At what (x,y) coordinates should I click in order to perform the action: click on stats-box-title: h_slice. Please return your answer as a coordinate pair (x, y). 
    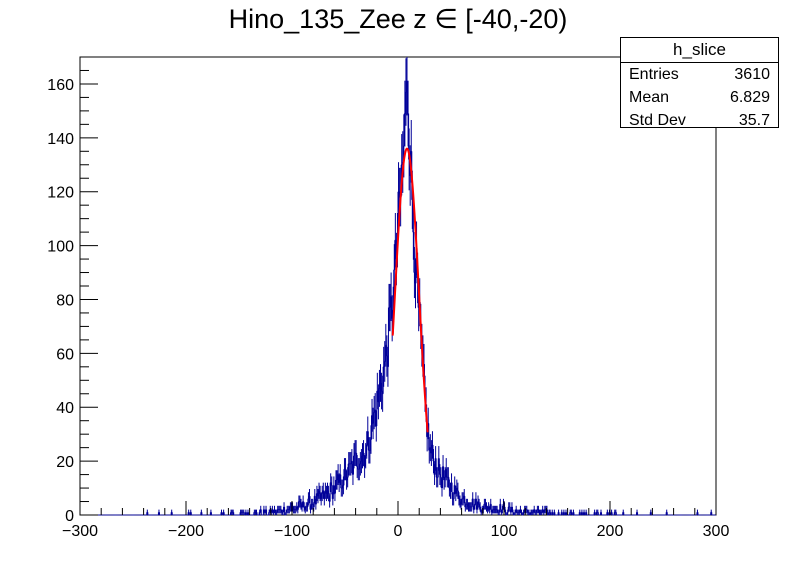
    Looking at the image, I should click on (699, 50).